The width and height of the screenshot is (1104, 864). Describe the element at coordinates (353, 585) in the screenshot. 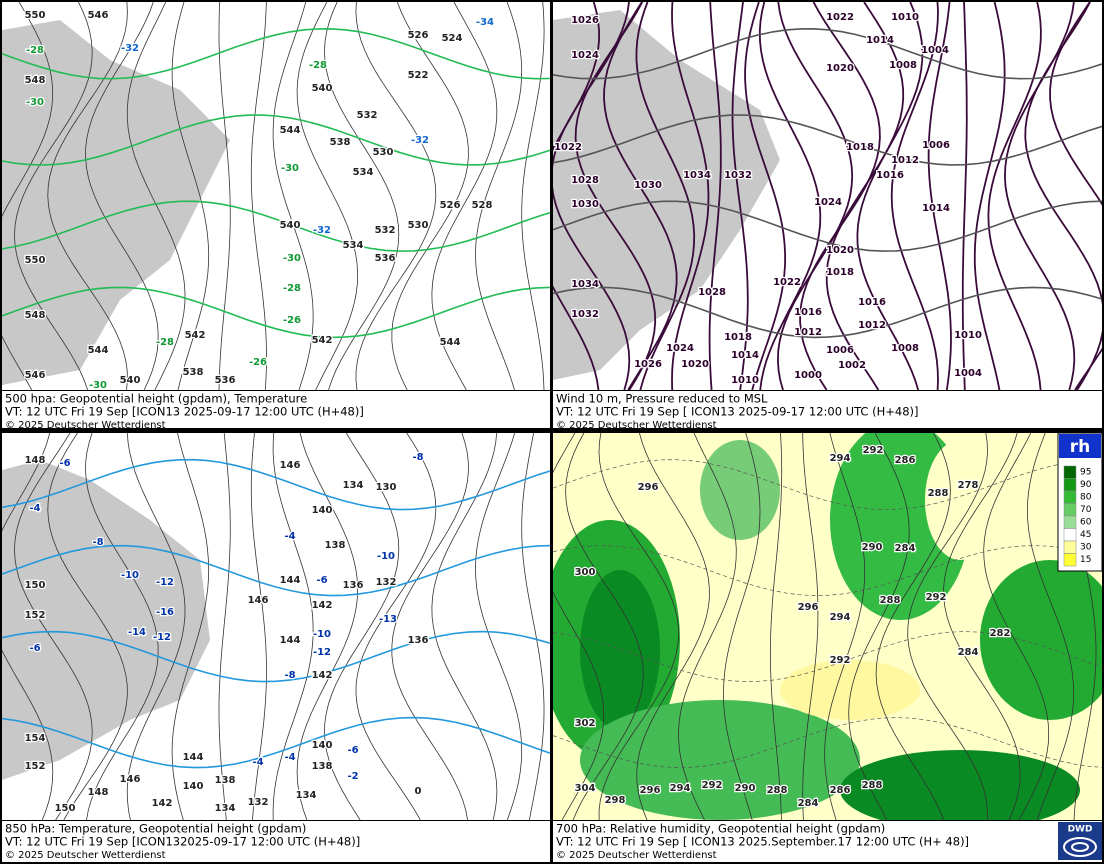

I see `contour-label: 136` at that location.